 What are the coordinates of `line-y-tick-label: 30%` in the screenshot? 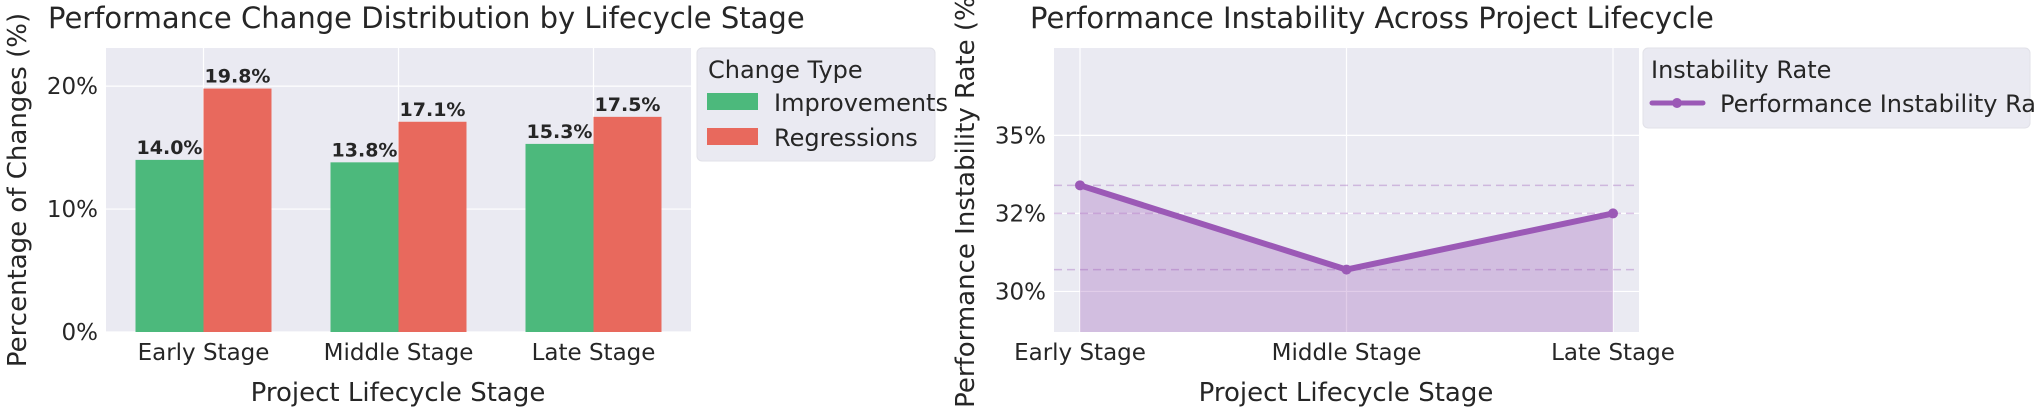 It's located at (1020, 292).